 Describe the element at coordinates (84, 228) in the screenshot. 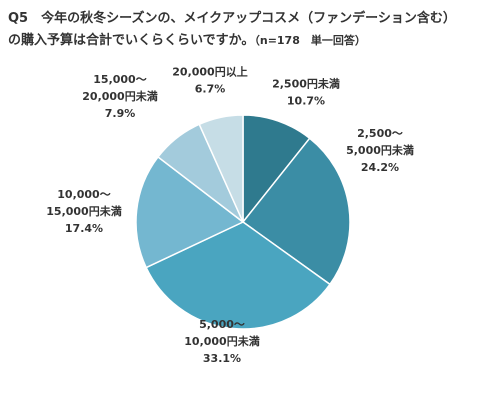

I see `slice-value-label-4: 17.4%` at that location.